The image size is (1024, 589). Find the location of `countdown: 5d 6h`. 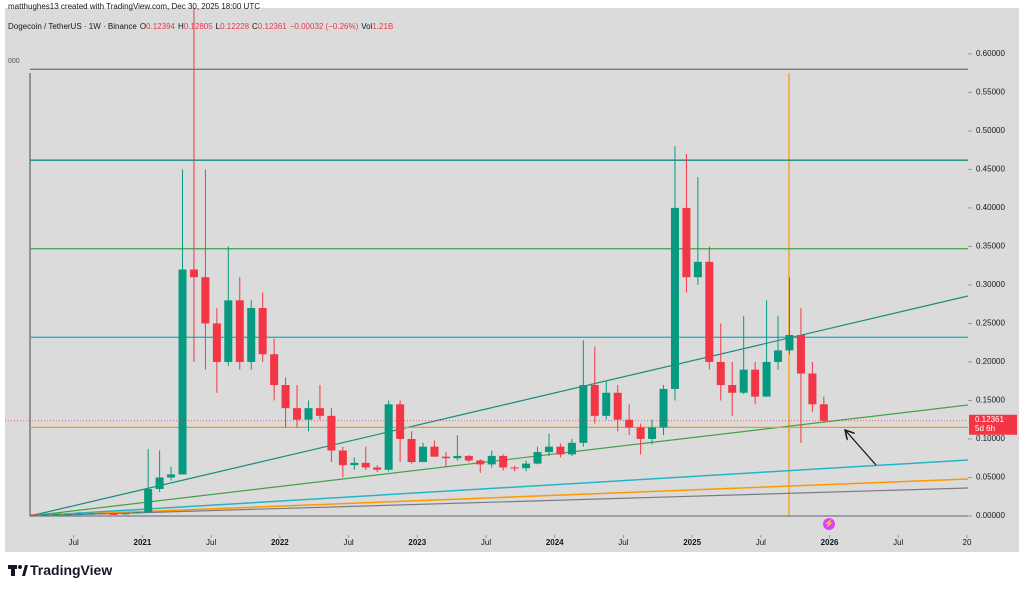

countdown: 5d 6h is located at coordinates (985, 428).